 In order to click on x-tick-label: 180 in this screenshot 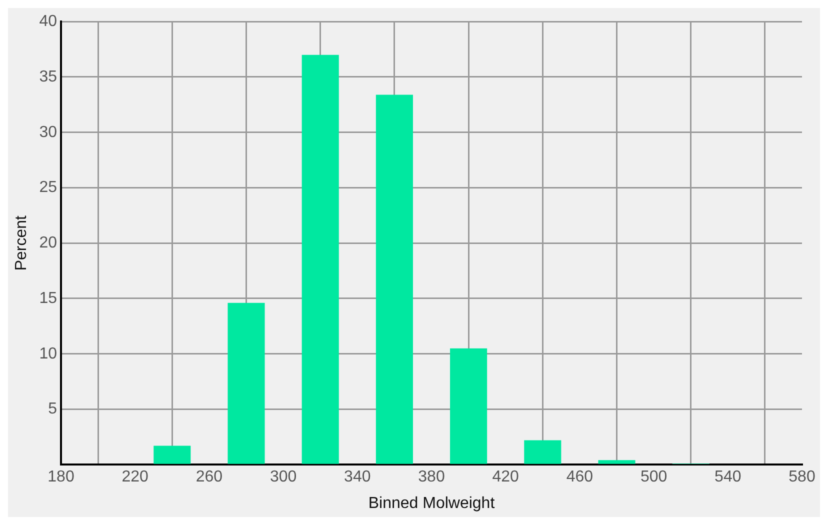, I will do `click(61, 477)`.